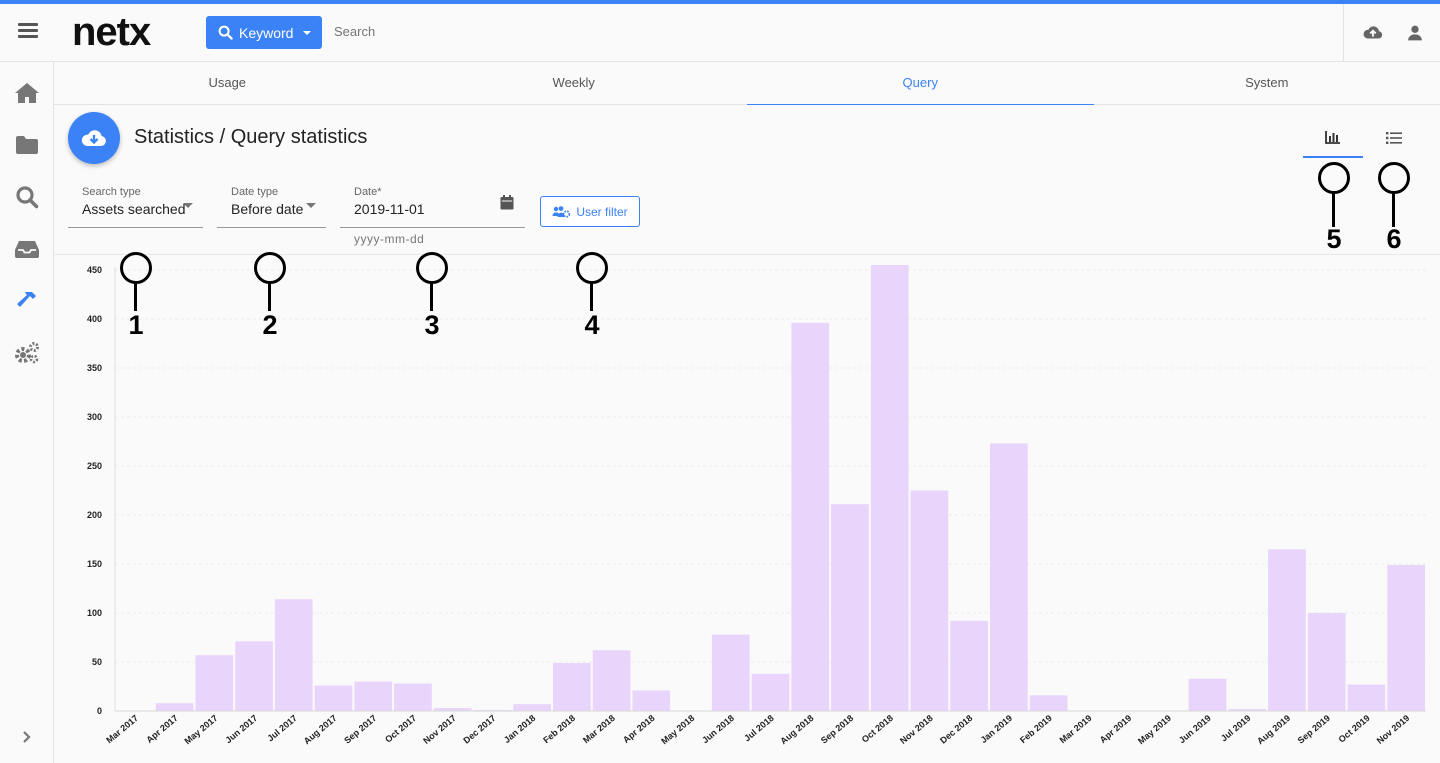 The width and height of the screenshot is (1440, 763). I want to click on hammer-icon, so click(27, 301).